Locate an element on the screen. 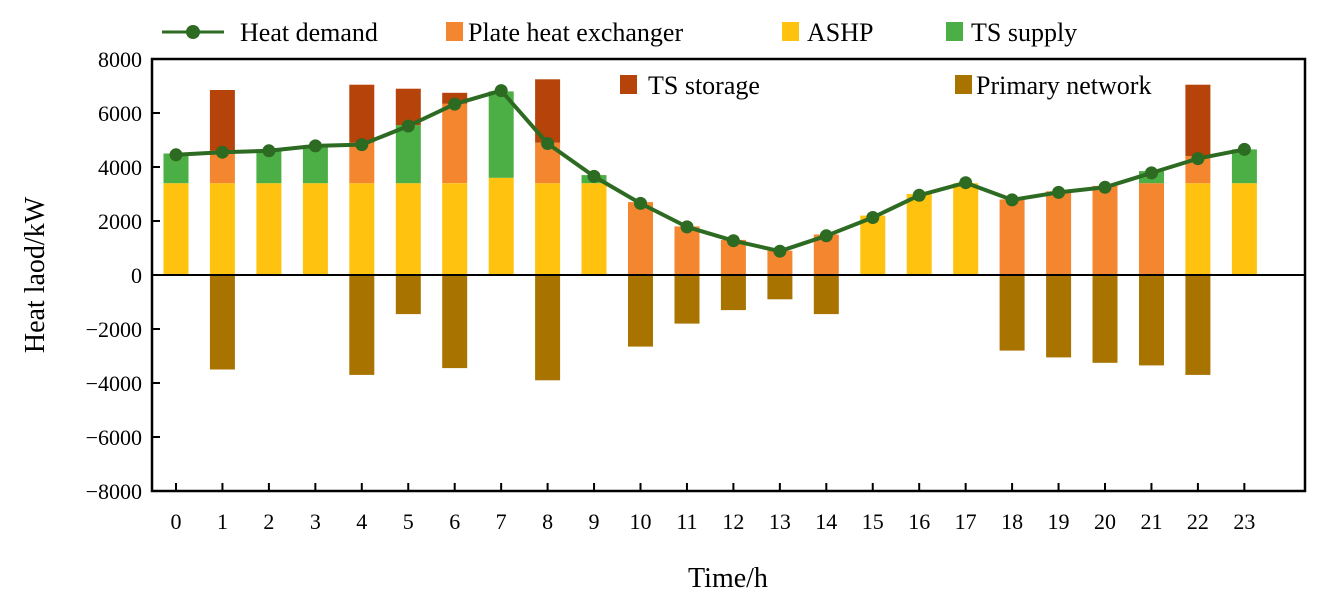 The image size is (1330, 609). x-tick-label: 6 is located at coordinates (454, 521).